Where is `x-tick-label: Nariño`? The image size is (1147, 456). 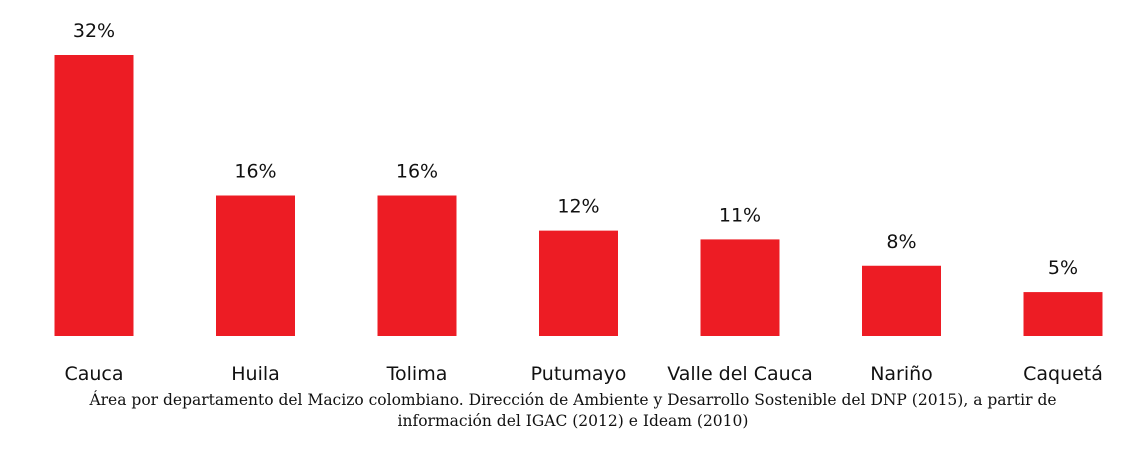 x-tick-label: Nariño is located at coordinates (901, 374).